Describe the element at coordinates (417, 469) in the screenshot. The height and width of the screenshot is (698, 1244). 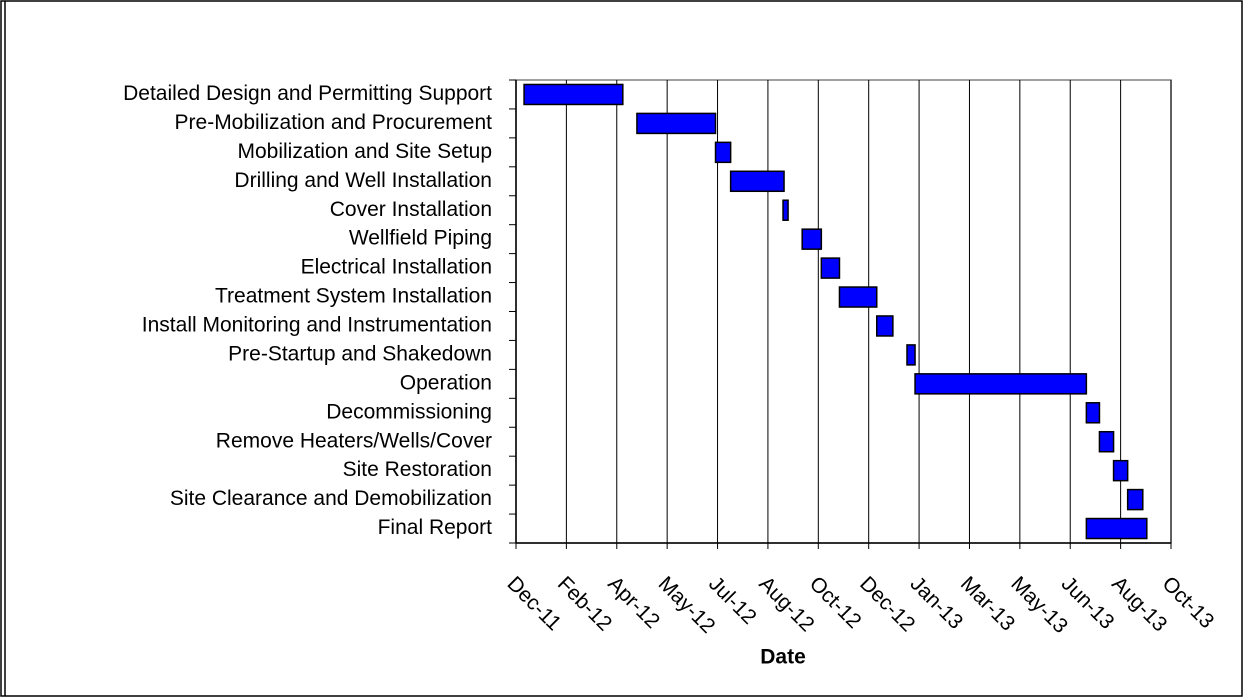
I see `y-tick-label: Site Restoration` at that location.